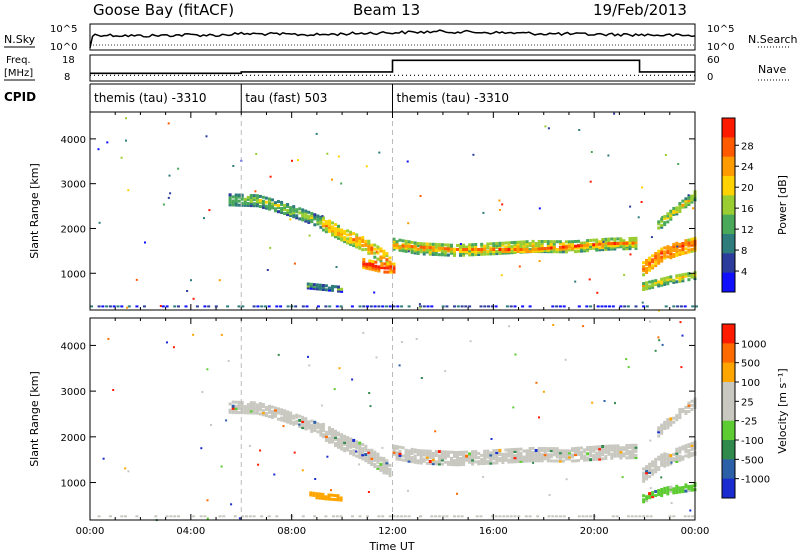  What do you see at coordinates (744, 251) in the screenshot?
I see `colorbar-tick-label: 8` at bounding box center [744, 251].